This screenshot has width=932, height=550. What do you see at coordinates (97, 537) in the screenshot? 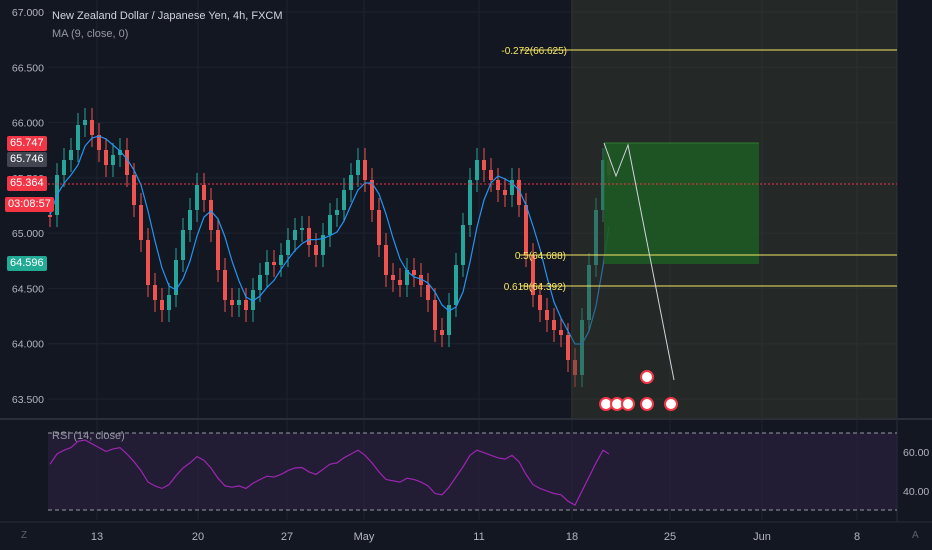
I see `x-tick-label: 13` at bounding box center [97, 537].